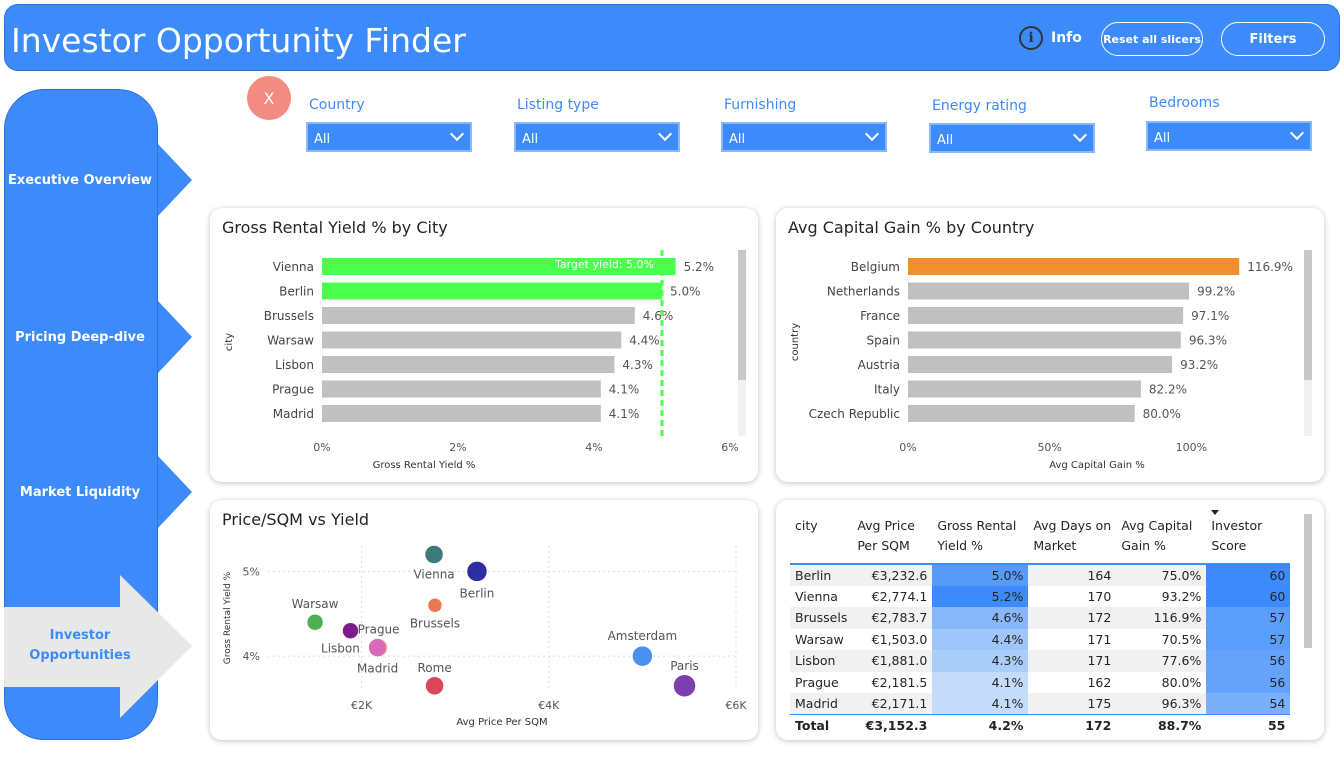  Describe the element at coordinates (643, 636) in the screenshot. I see `data-point-label: Amsterdam` at that location.